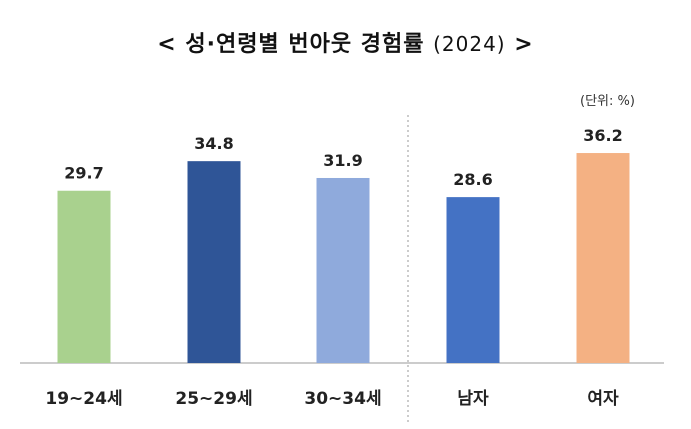 The height and width of the screenshot is (429, 691). Describe the element at coordinates (305, 44) in the screenshot. I see `title-text: 성·연령별 번아웃 경험률` at that location.